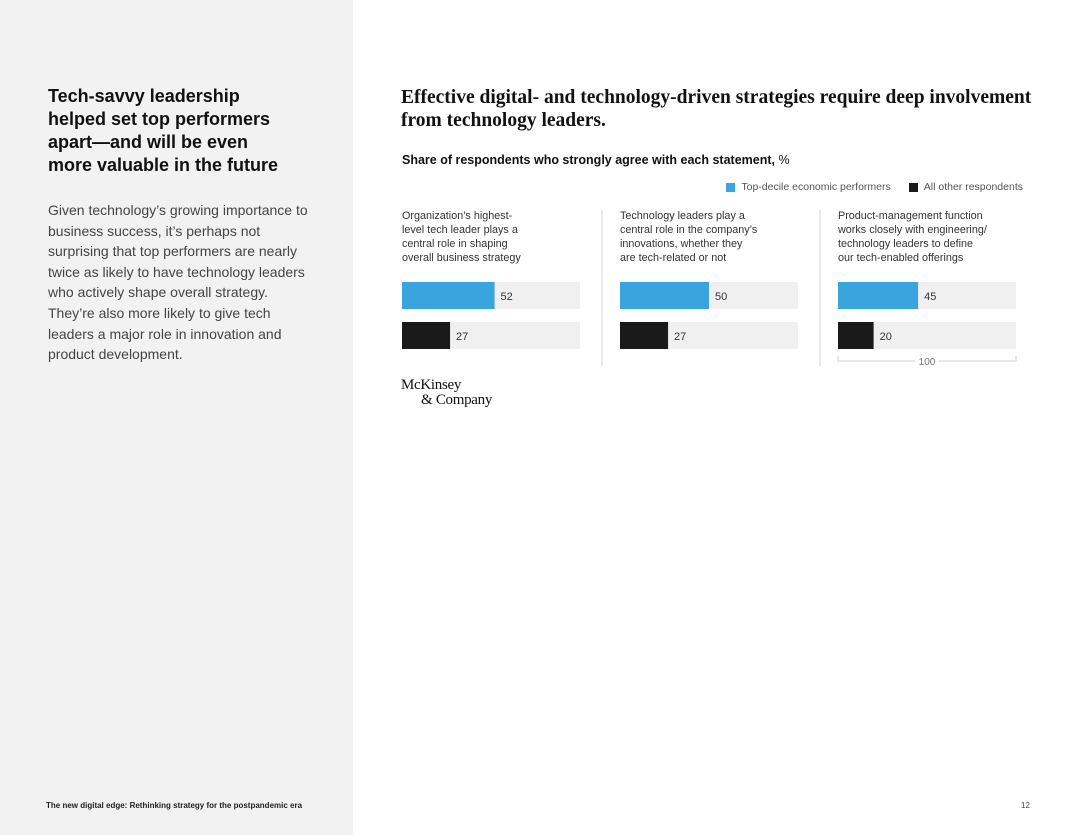 The image size is (1080, 835). What do you see at coordinates (930, 297) in the screenshot?
I see `data-label-top: 45` at bounding box center [930, 297].